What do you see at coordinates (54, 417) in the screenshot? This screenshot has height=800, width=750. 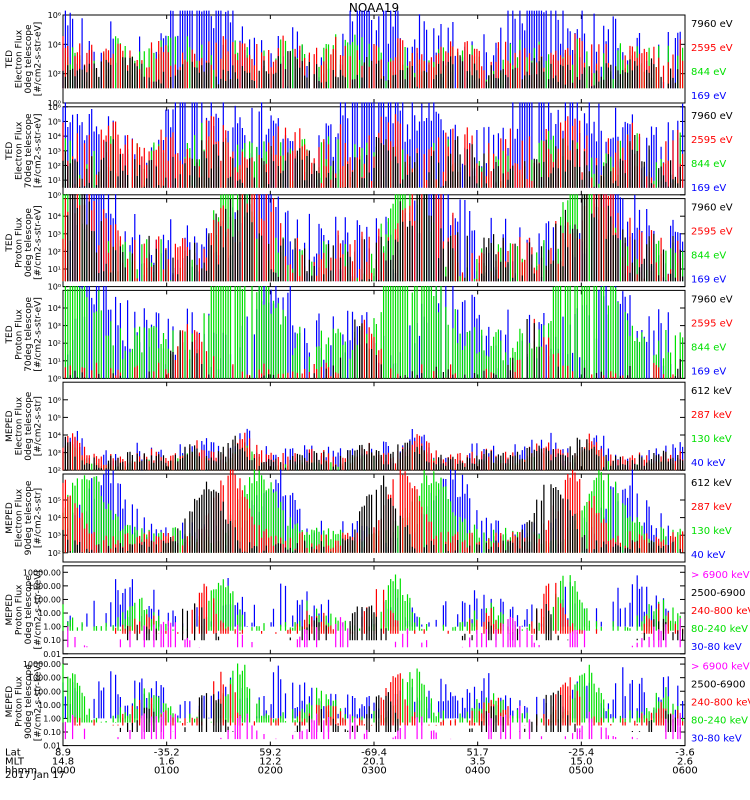 I see `ytick-label: 10⁵` at bounding box center [54, 417].